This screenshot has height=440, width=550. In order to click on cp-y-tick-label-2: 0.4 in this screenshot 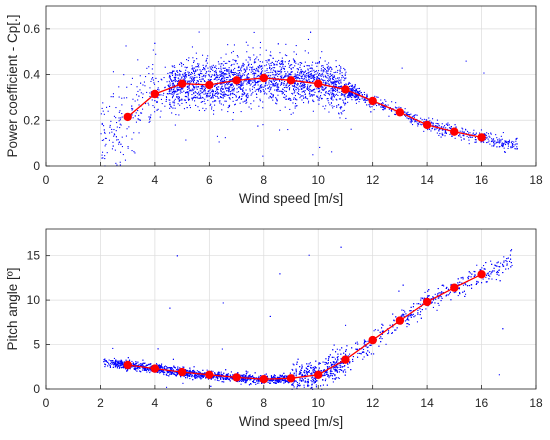, I will do `click(31, 75)`.